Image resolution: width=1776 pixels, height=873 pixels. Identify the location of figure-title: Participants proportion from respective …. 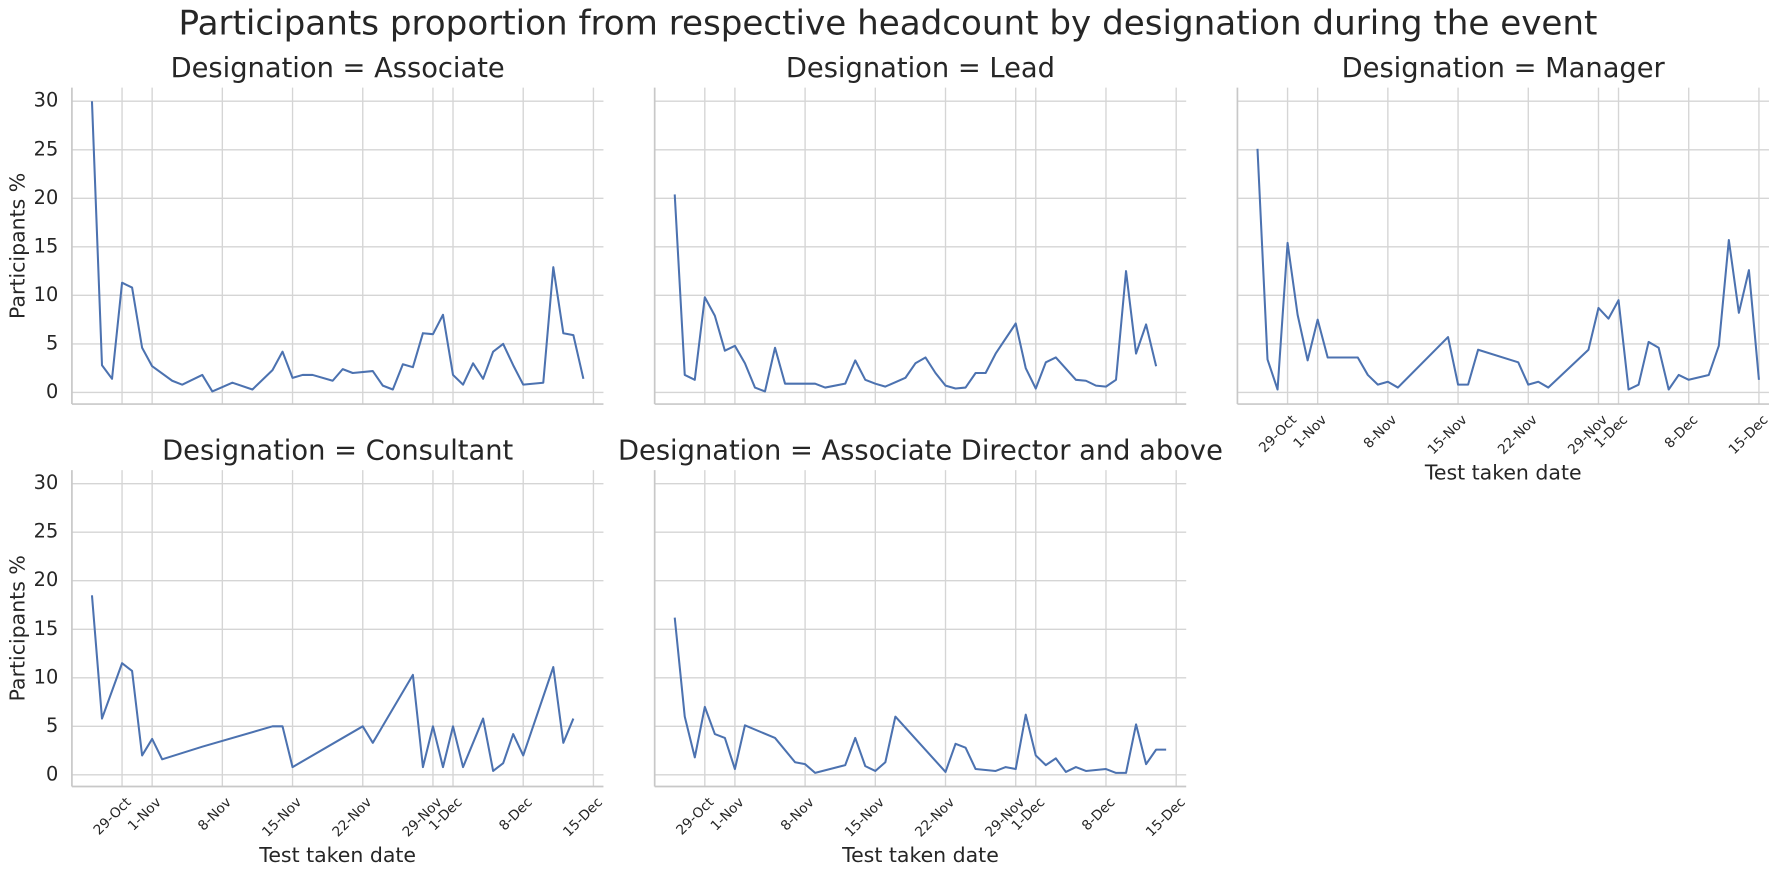
(888, 24).